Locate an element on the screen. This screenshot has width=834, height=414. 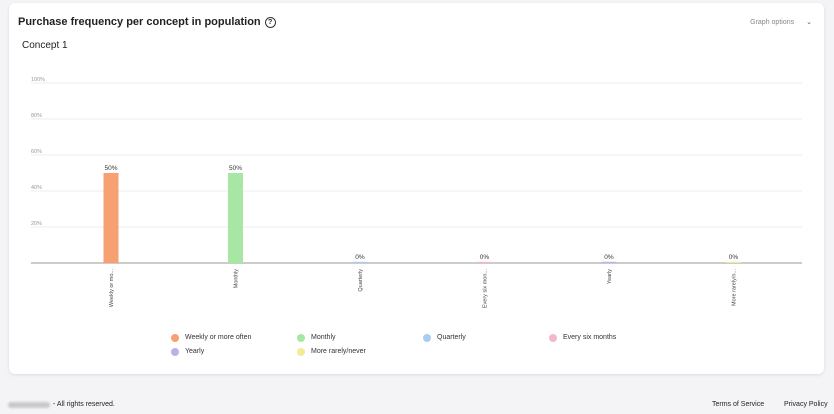
copyright: - All rights reserved. is located at coordinates (61, 404).